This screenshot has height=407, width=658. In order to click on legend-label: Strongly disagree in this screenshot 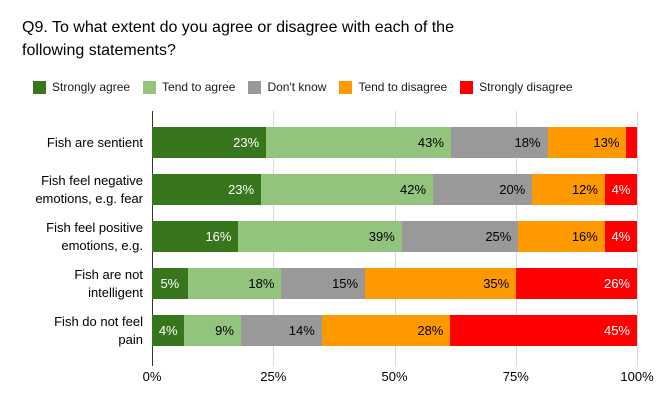, I will do `click(526, 87)`.